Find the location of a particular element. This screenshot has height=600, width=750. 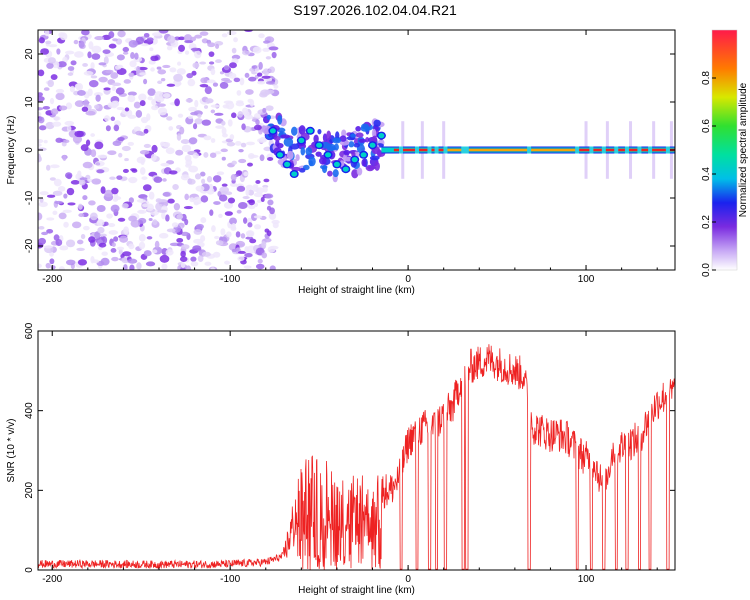

heatmap-ylabel: Frequency (Hz) is located at coordinates (11, 150).